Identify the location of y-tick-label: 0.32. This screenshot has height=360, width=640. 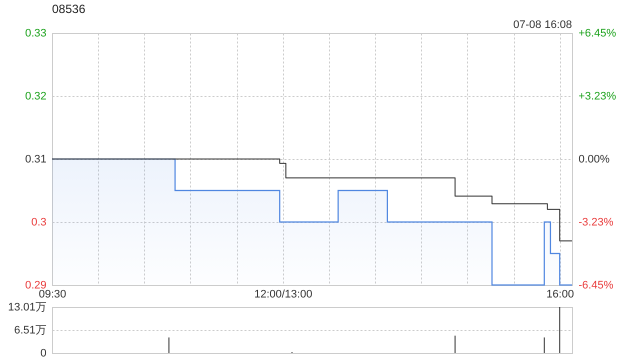
(35, 96).